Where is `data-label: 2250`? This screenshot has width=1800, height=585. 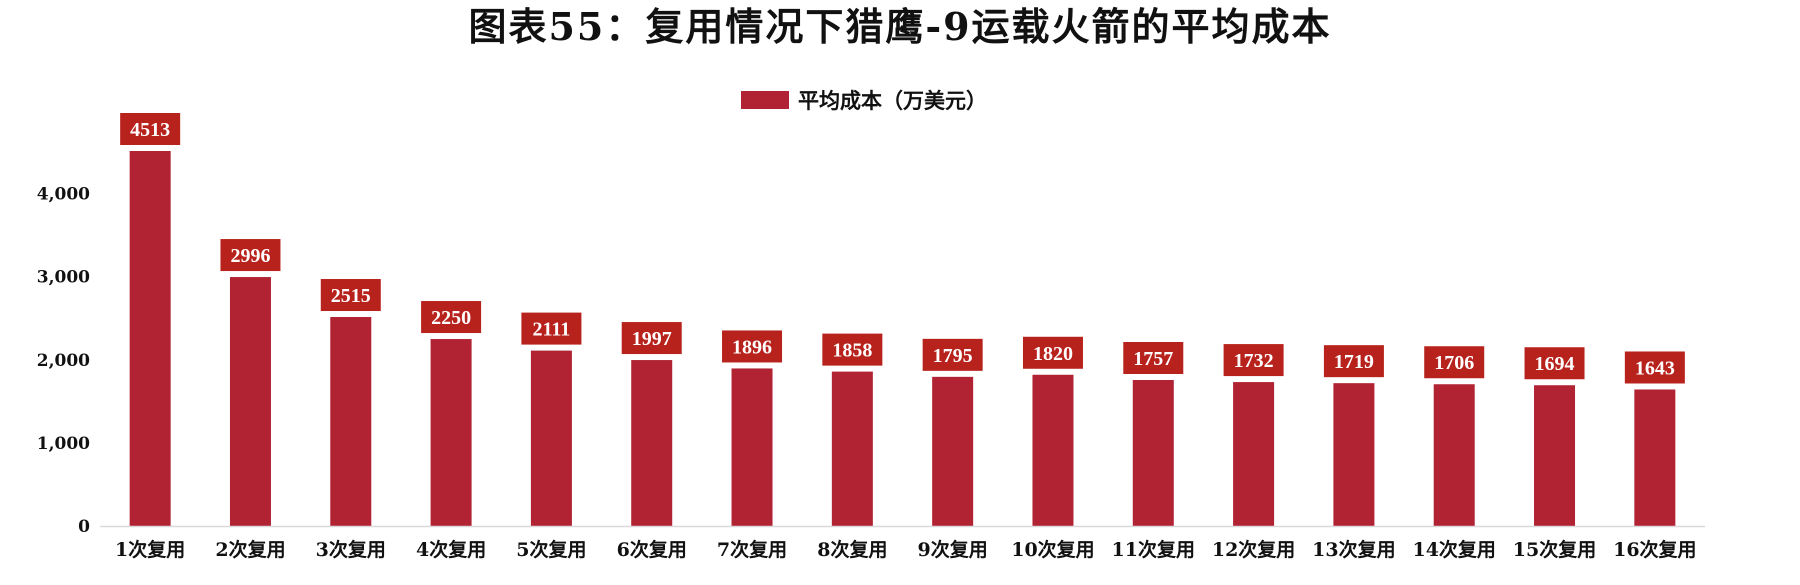 data-label: 2250 is located at coordinates (451, 318).